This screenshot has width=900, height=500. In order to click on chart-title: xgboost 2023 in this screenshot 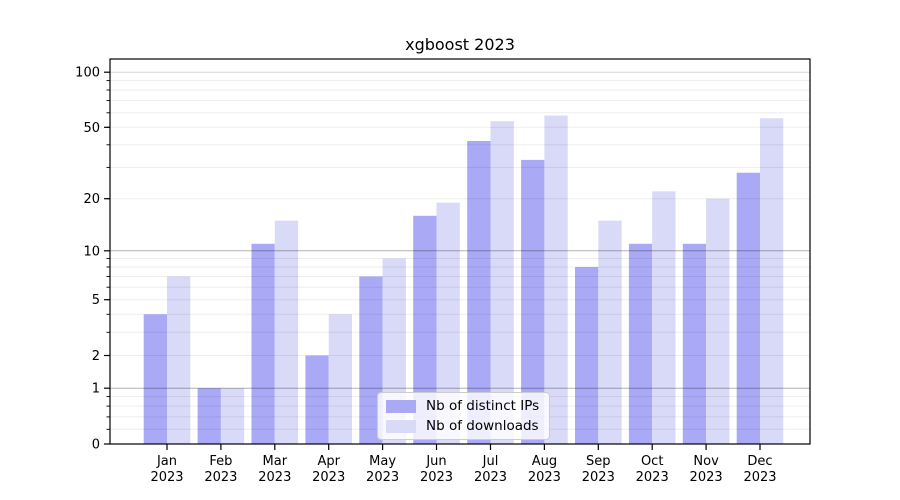, I will do `click(460, 44)`.